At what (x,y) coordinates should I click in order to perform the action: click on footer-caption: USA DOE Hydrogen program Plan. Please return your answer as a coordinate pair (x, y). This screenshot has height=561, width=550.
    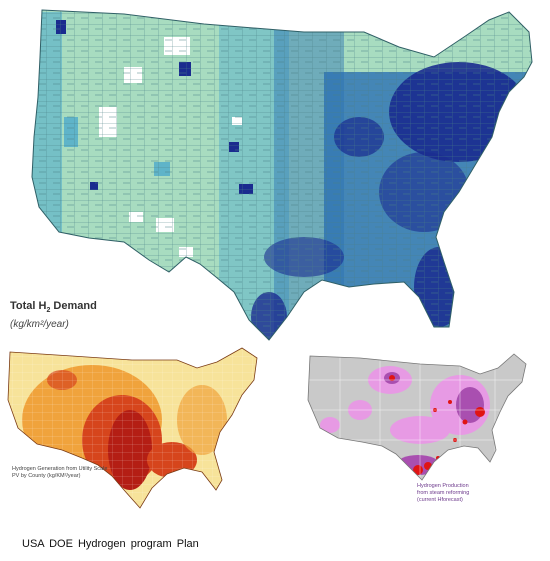
    Looking at the image, I should click on (110, 544).